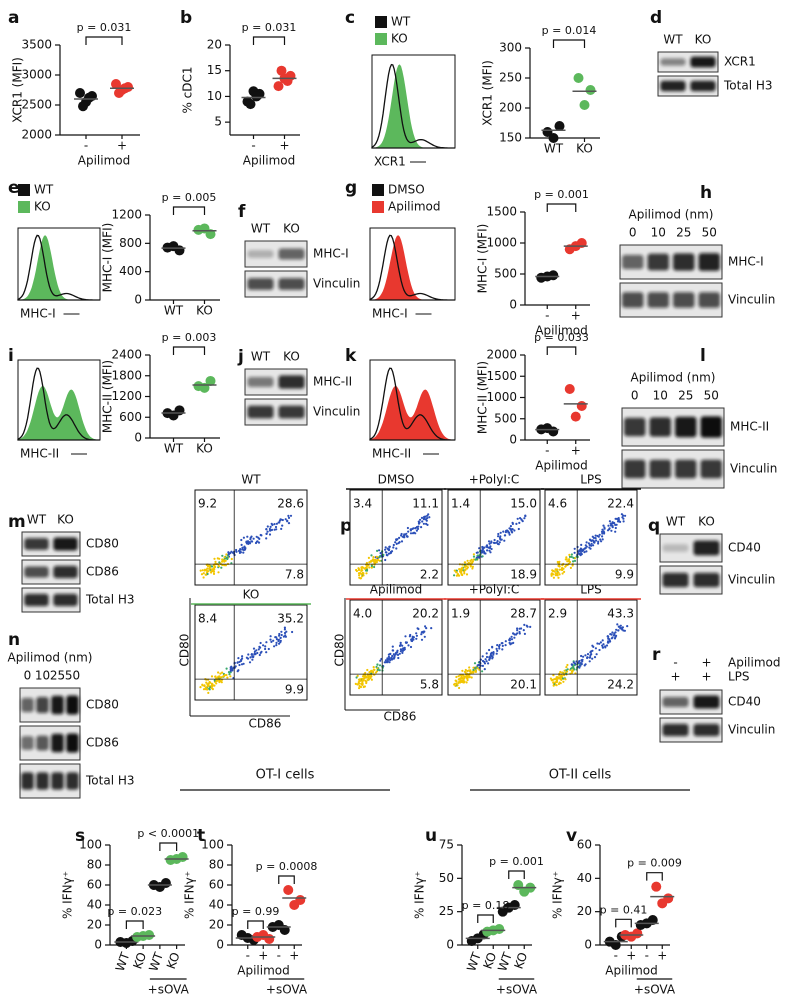 This screenshot has width=789, height=1000. Describe the element at coordinates (748, 86) in the screenshot. I see `blot-row-label: Total H3` at that location.